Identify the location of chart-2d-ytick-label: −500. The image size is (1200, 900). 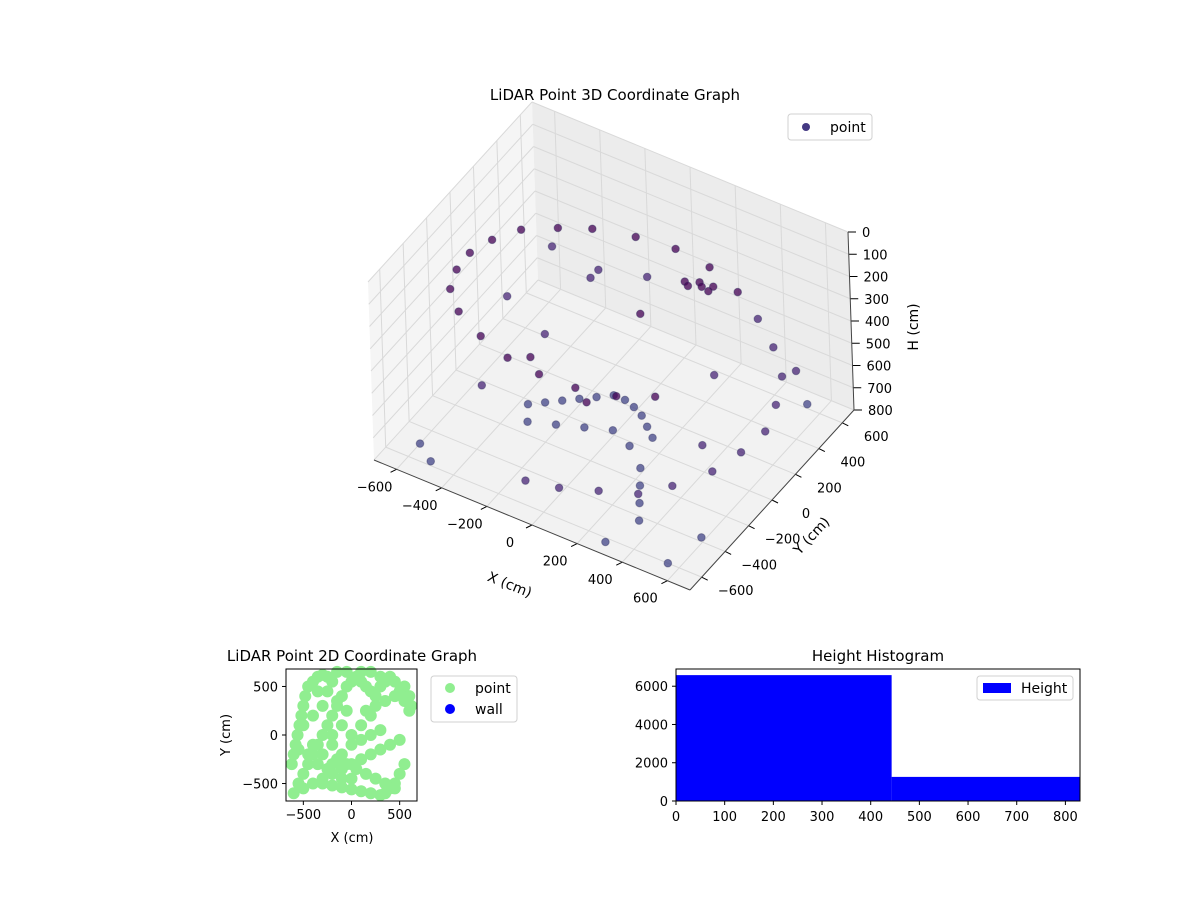
(260, 785).